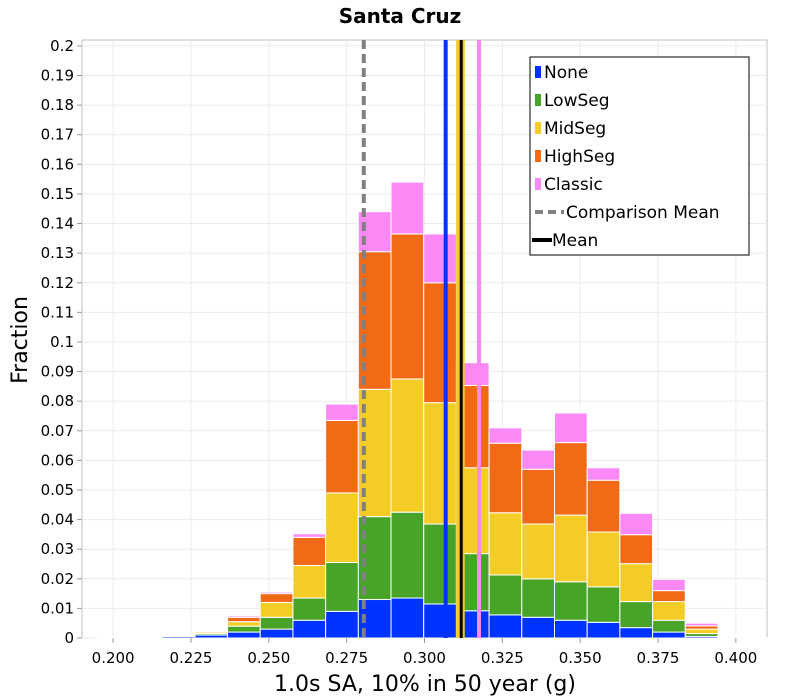  What do you see at coordinates (57, 579) in the screenshot?
I see `y-tick-label: 0.02` at bounding box center [57, 579].